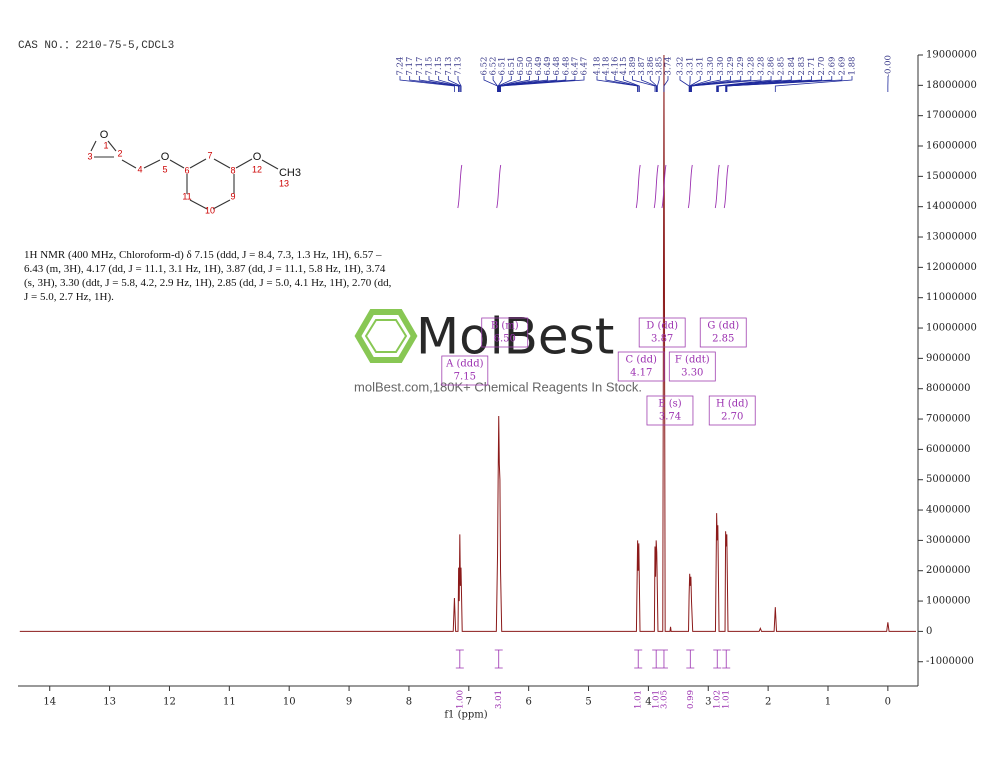  I want to click on integral-label: 1.02, so click(718, 699).